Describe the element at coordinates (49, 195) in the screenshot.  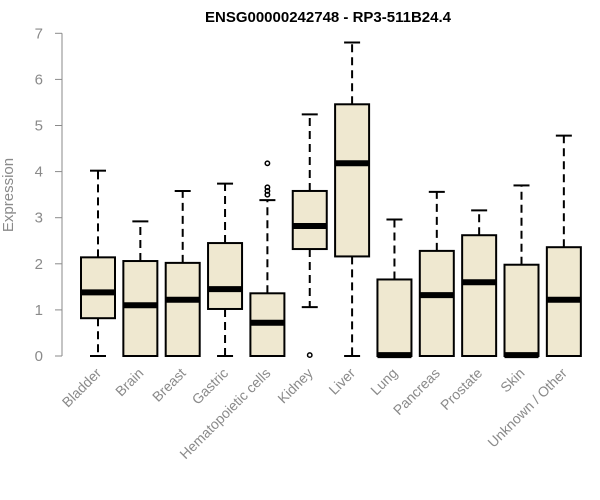
I see `y-axis: 0 1 2 3 4 5 6 7` at that location.